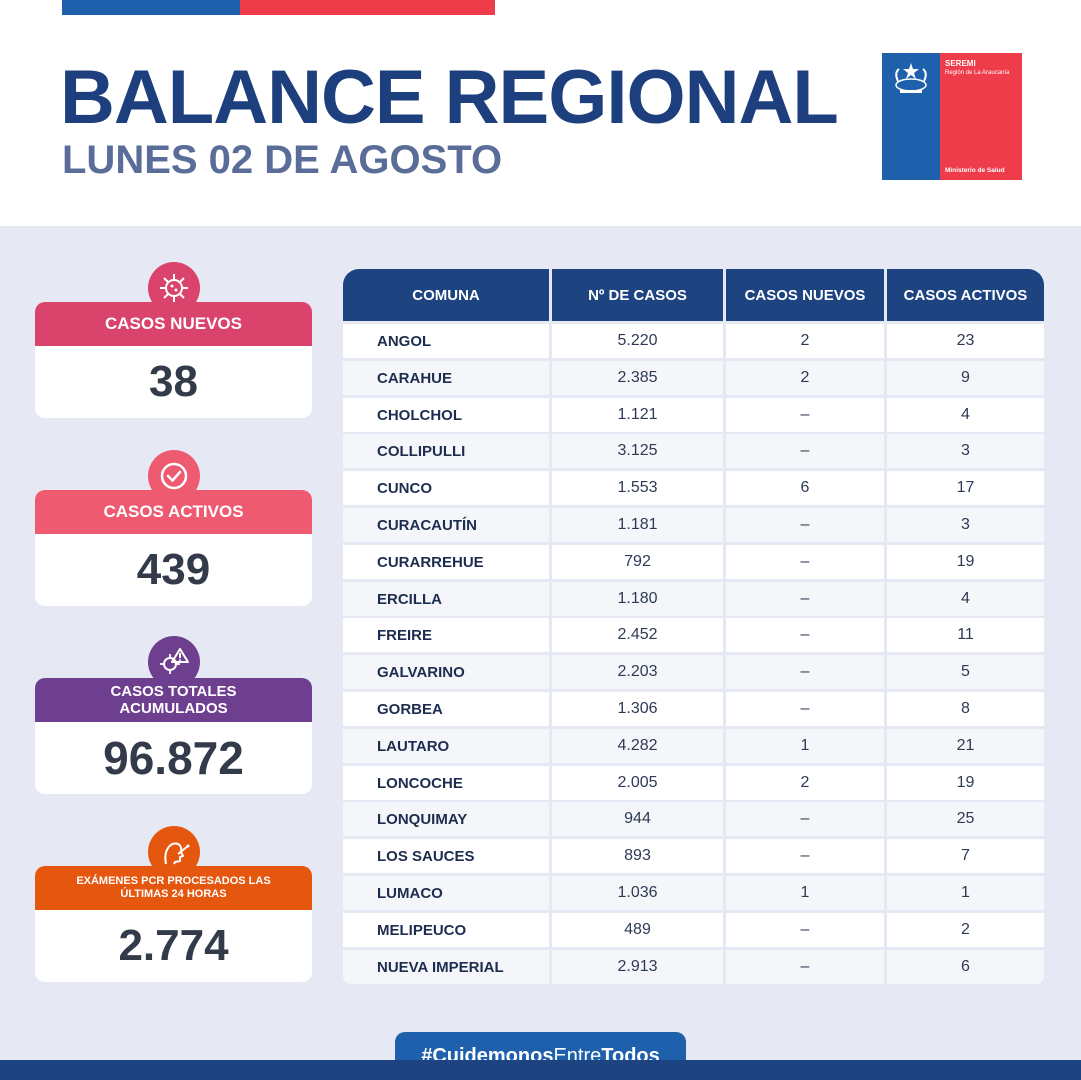  I want to click on cell-casos: 4.282, so click(637, 746).